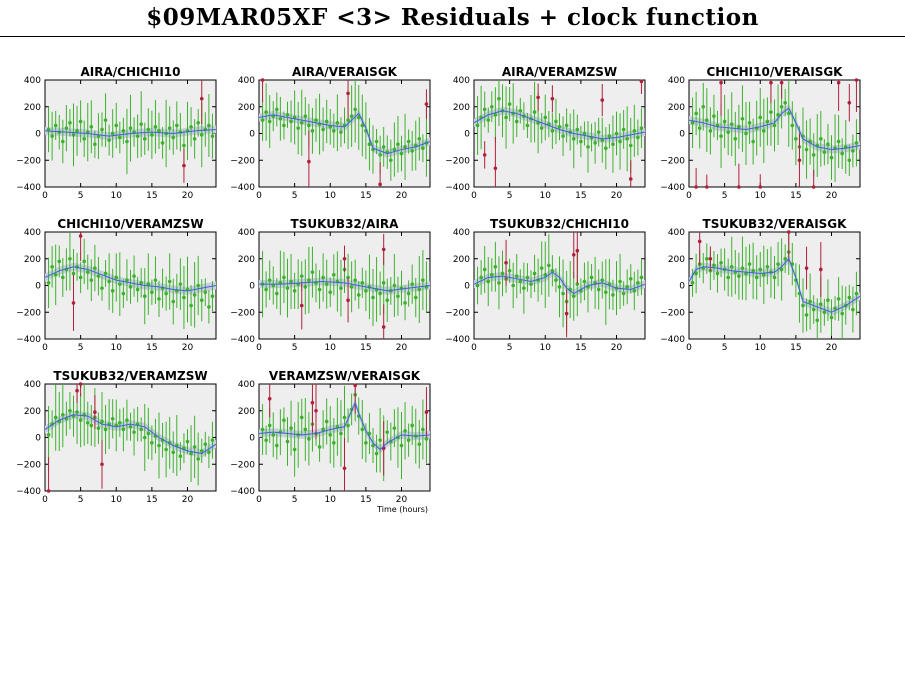  I want to click on x-tick-label: 15, so click(151, 500).